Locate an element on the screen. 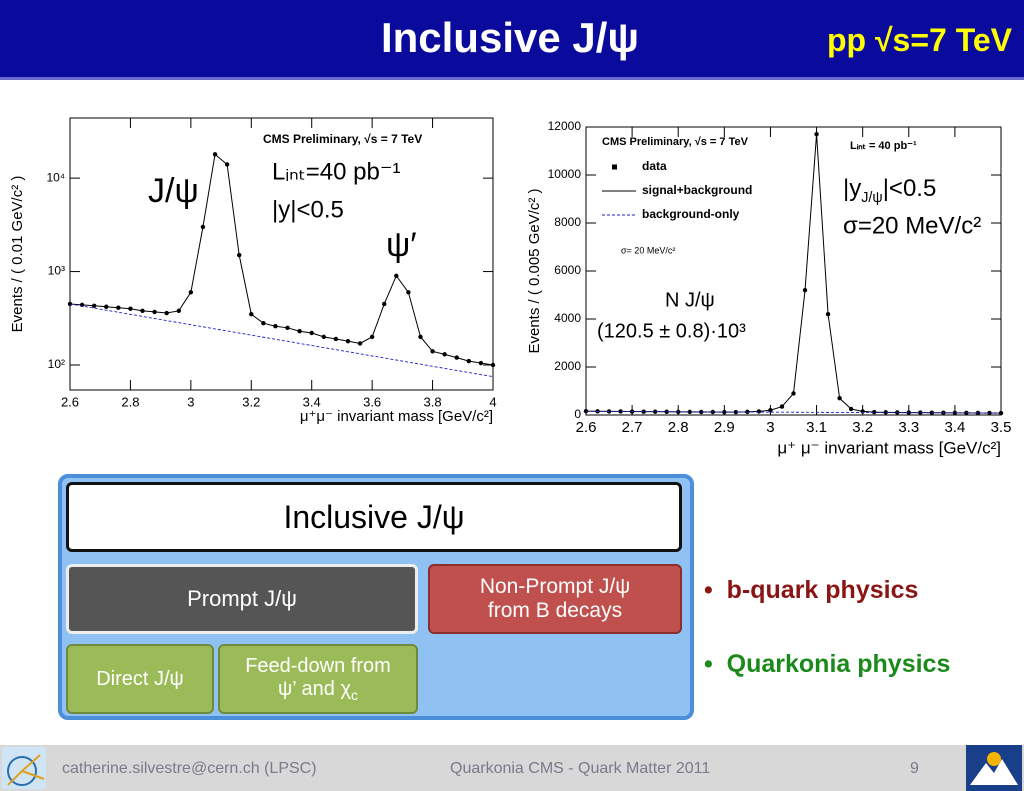 This screenshot has width=1024, height=791. node-label: Direct J/ψ is located at coordinates (140, 678).